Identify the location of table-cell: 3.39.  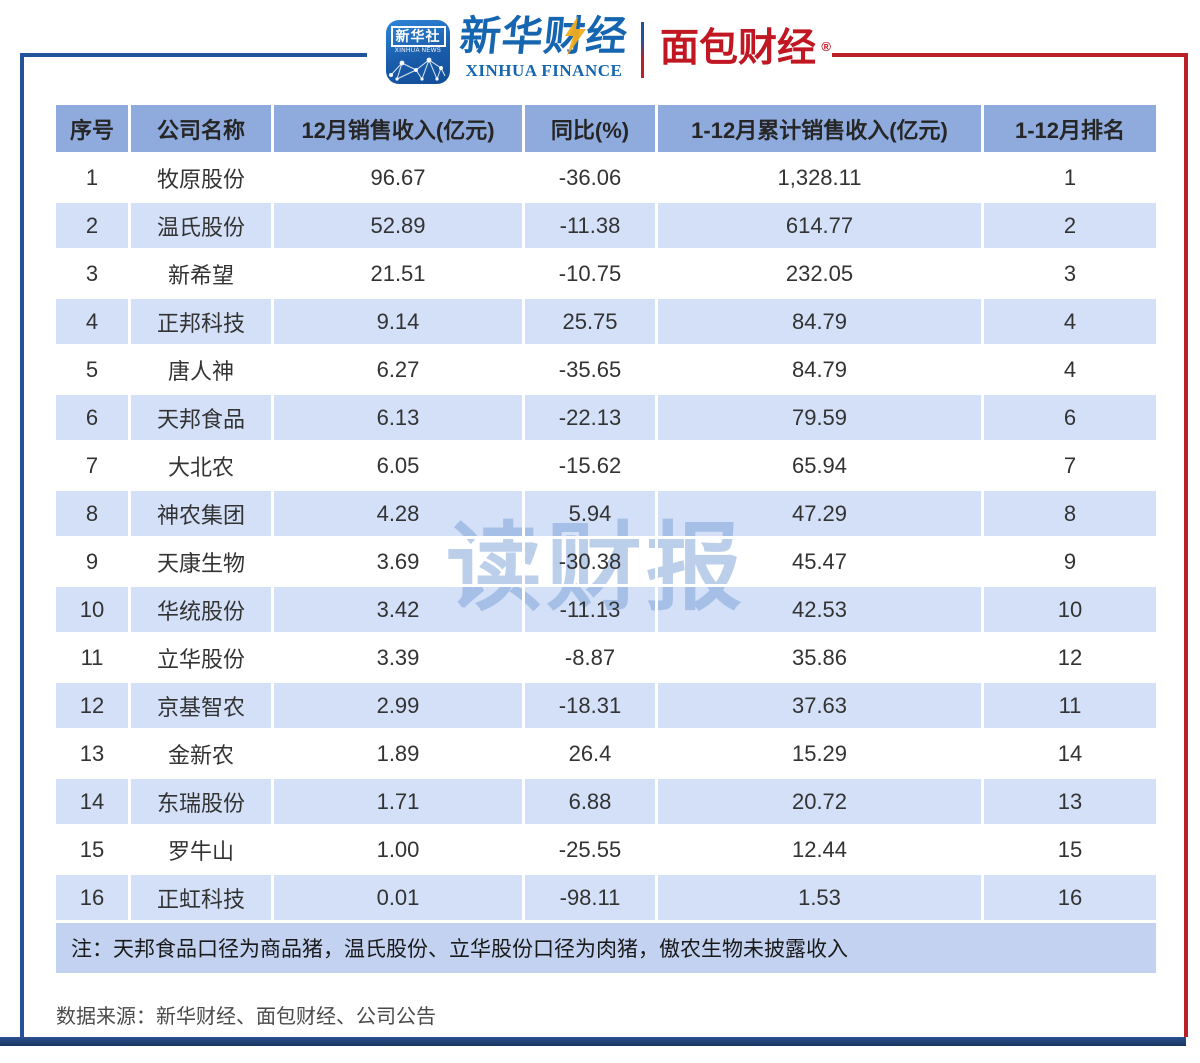
(399, 659).